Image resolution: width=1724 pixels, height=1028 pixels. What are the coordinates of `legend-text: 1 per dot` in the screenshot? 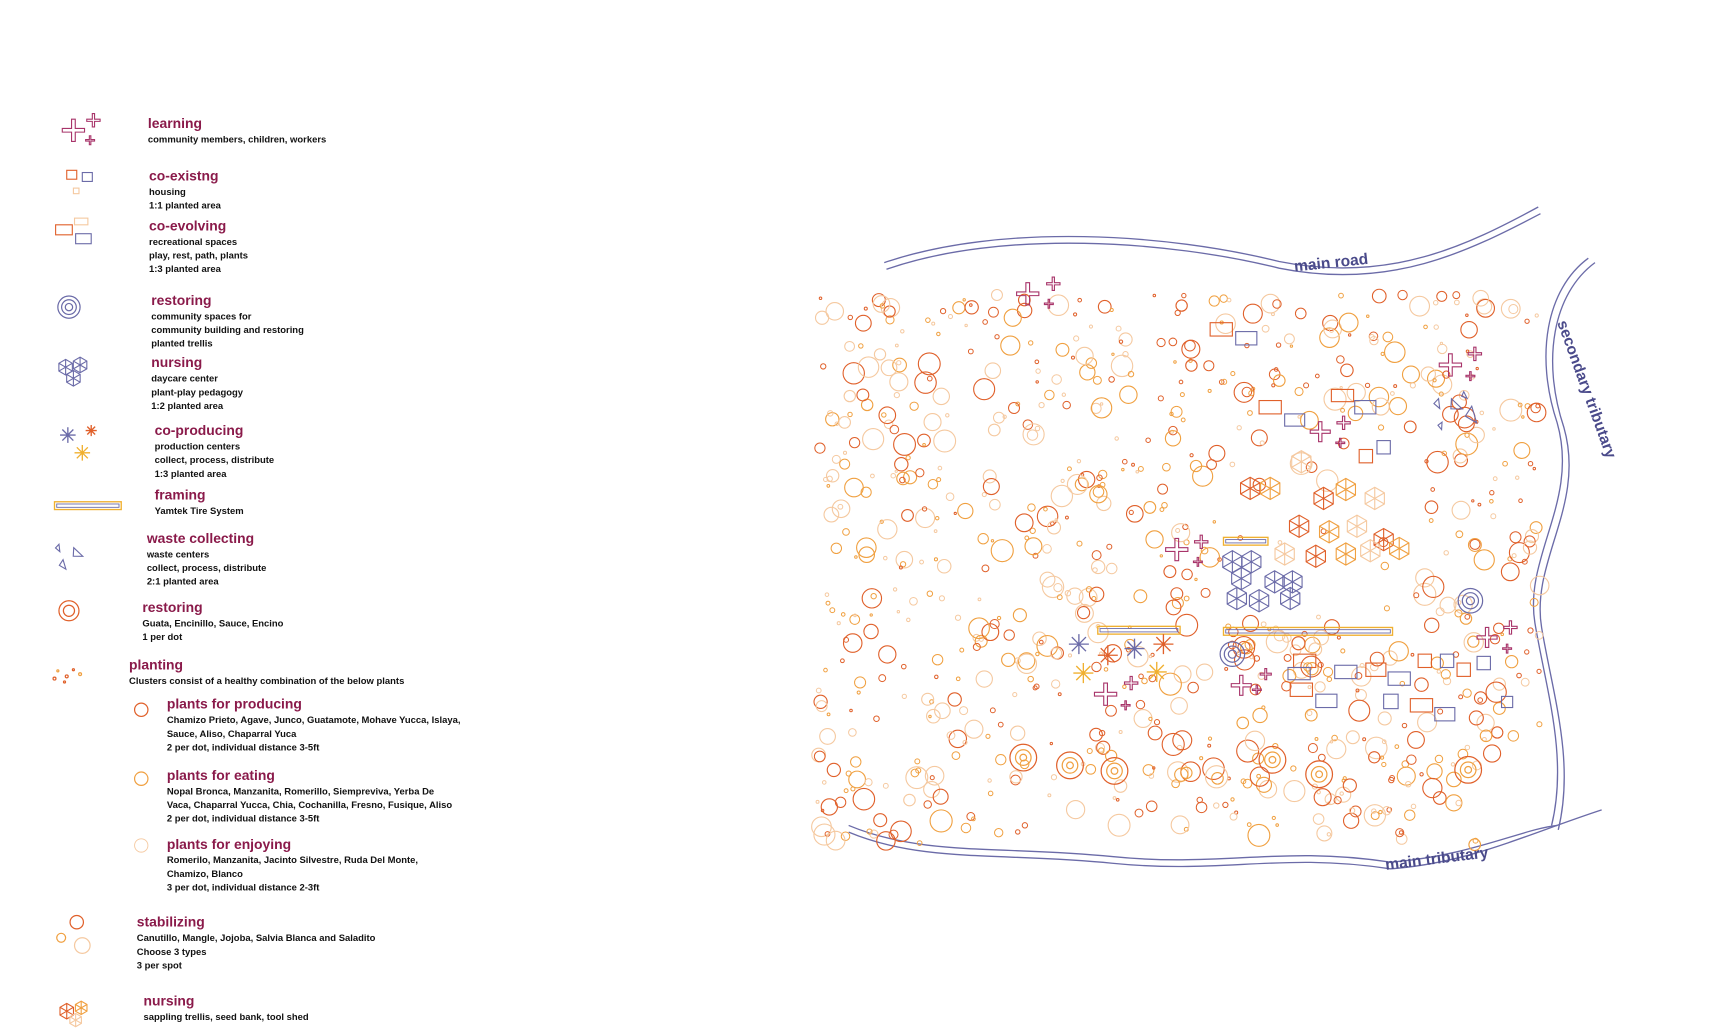 It's located at (162, 637).